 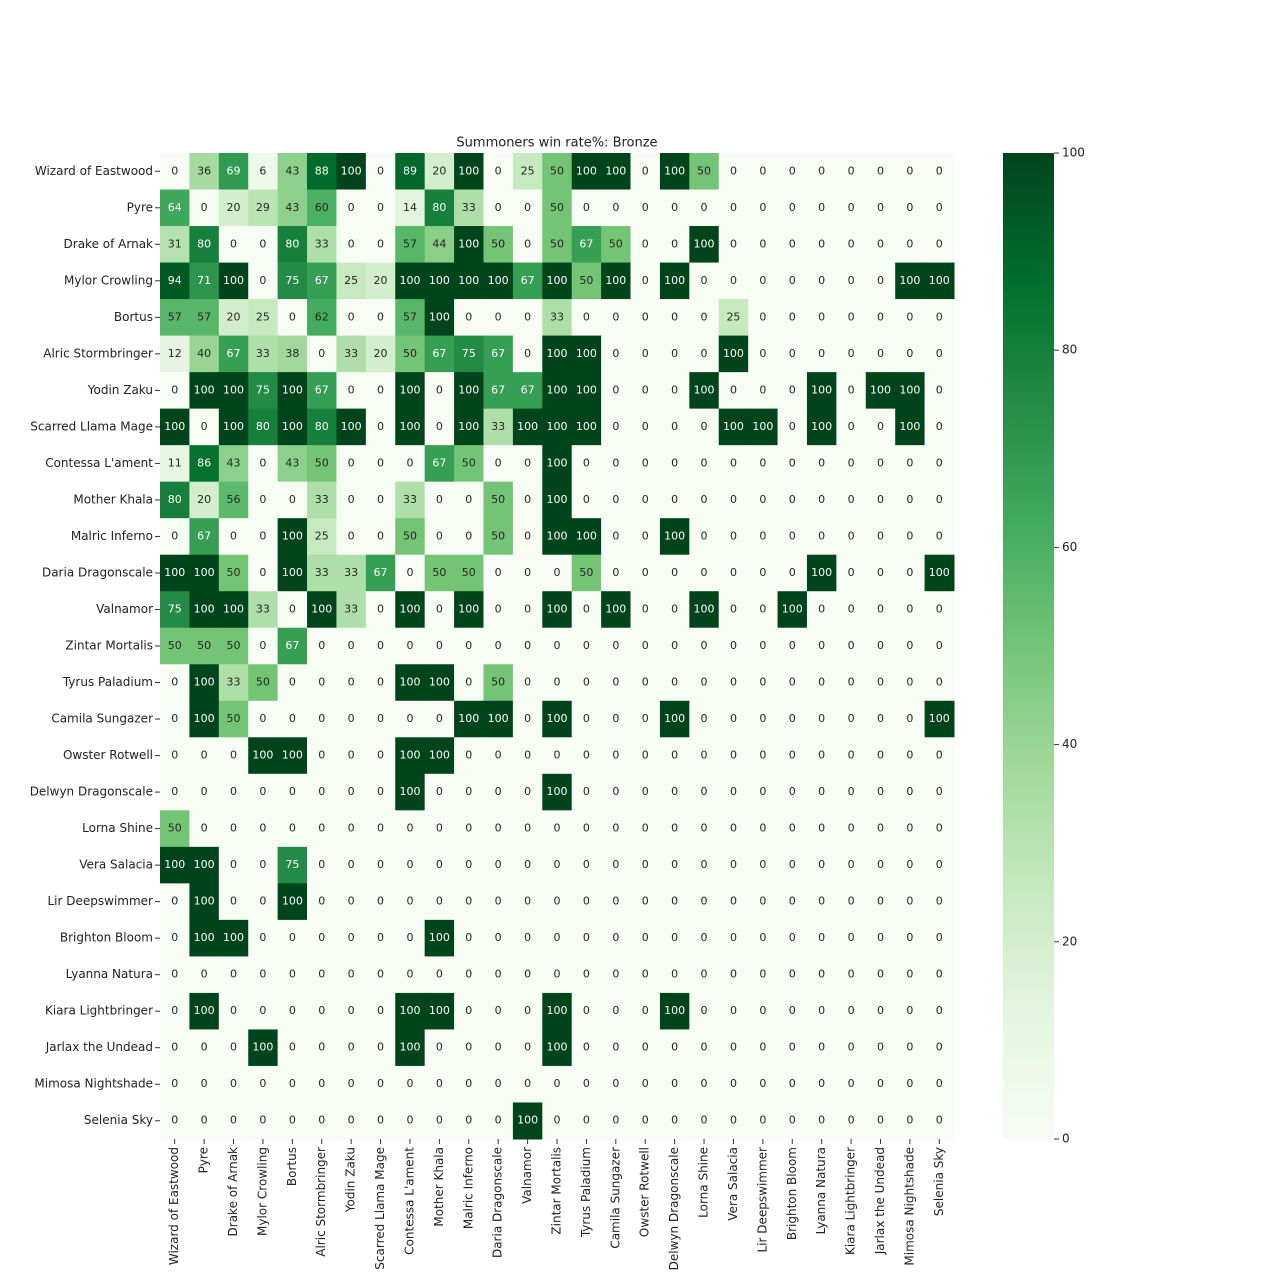 I want to click on colorbar-tick-label: 0, so click(x=1066, y=1139).